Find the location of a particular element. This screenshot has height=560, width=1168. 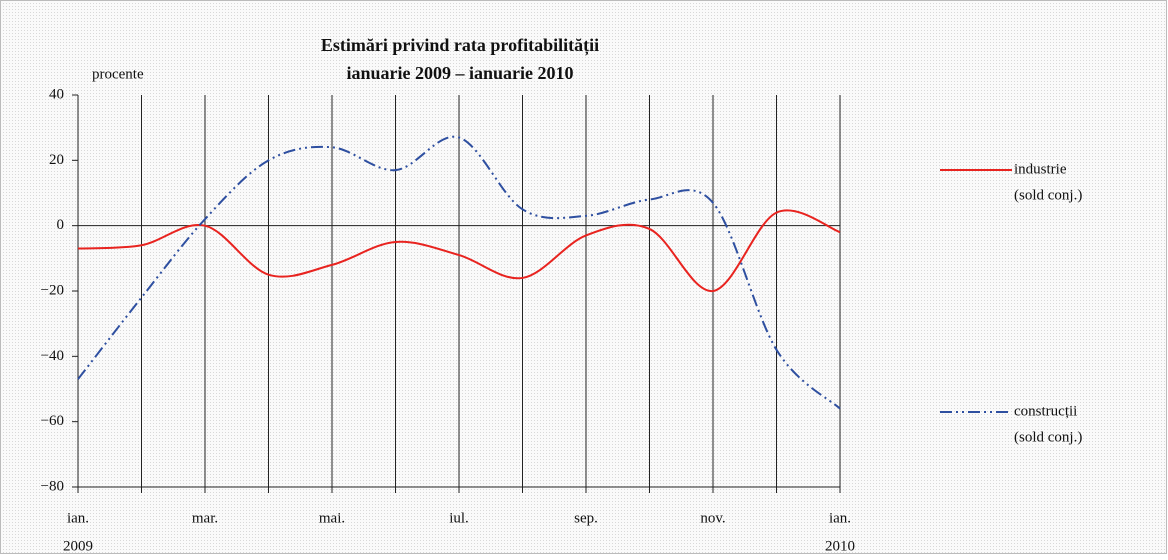

x-tick-label: mai. is located at coordinates (332, 518).